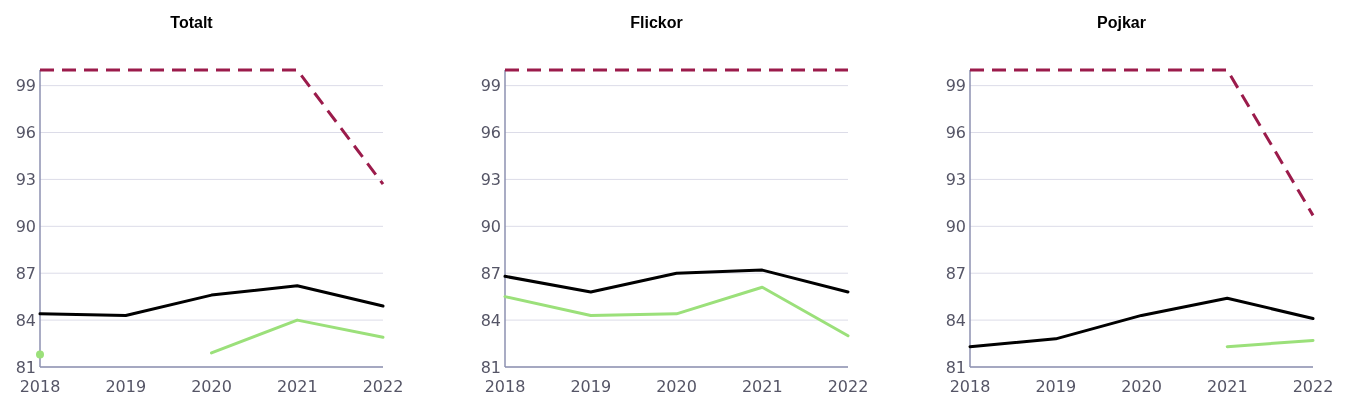 The image size is (1347, 402). What do you see at coordinates (656, 22) in the screenshot?
I see `chart-title: Flickor` at bounding box center [656, 22].